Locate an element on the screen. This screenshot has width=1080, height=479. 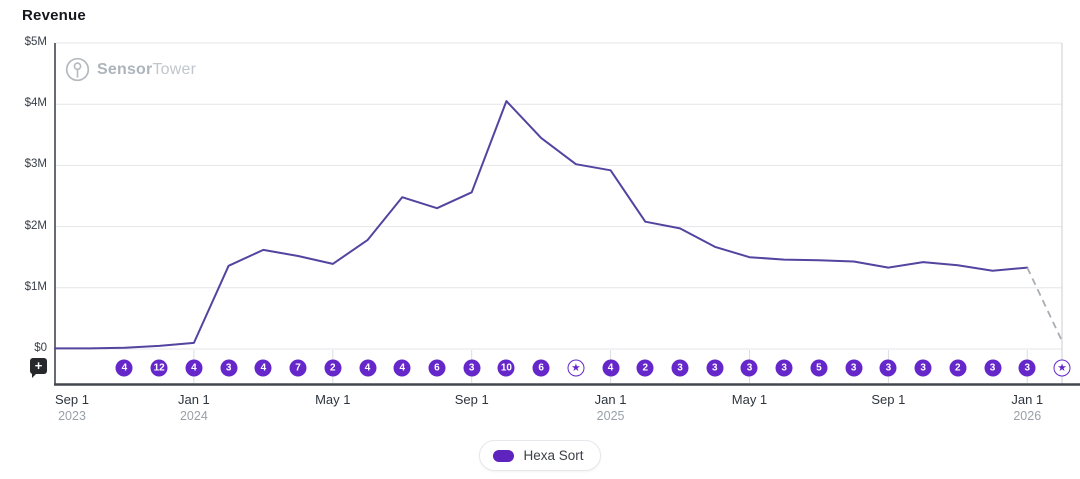
page-title: Revenue is located at coordinates (54, 15).